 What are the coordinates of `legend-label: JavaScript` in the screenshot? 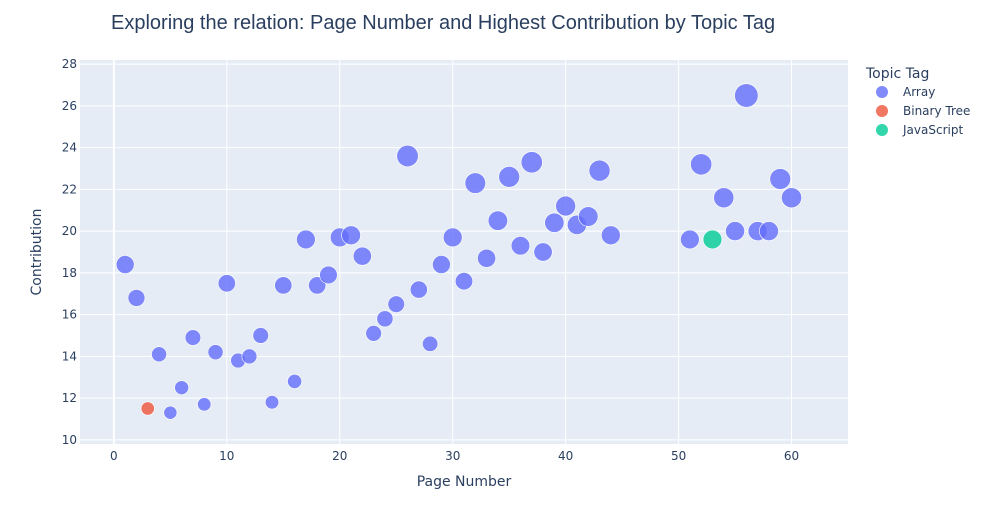 It's located at (932, 130).